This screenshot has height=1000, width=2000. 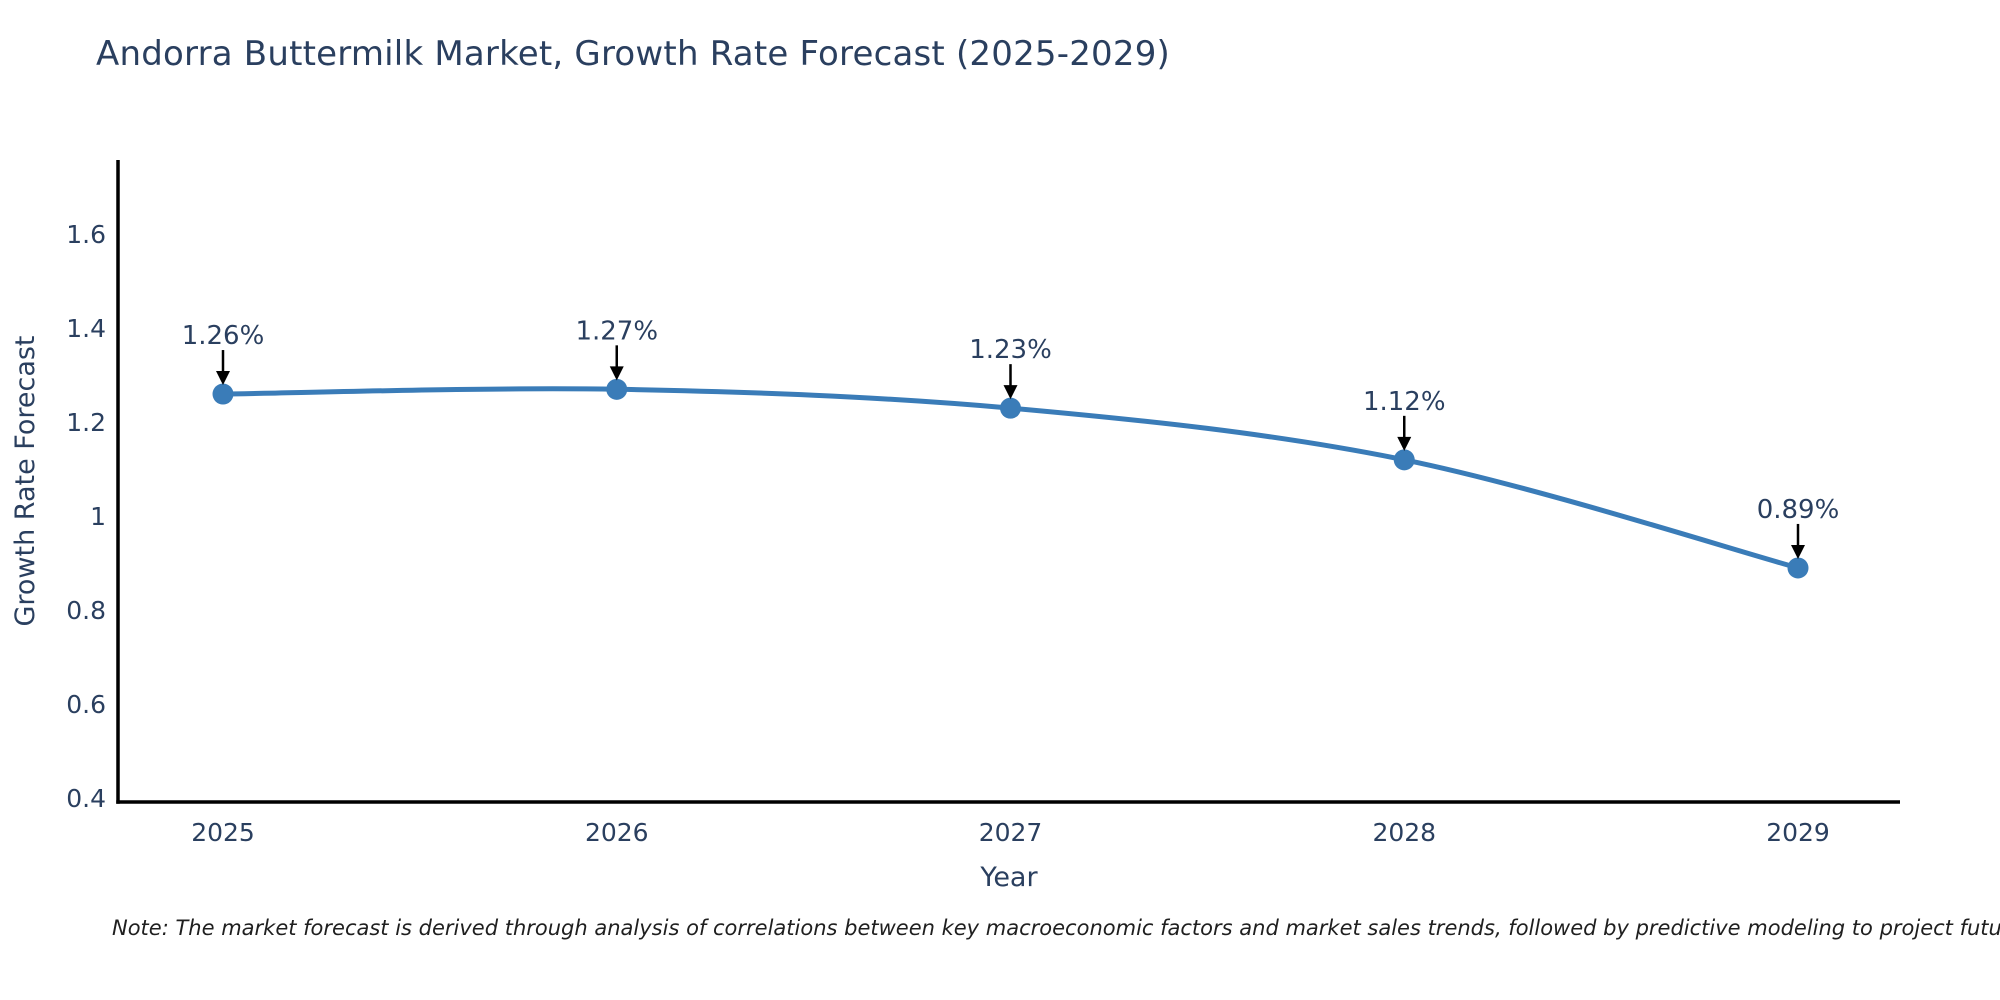 What do you see at coordinates (25, 480) in the screenshot?
I see `y-axis-title: Growth Rate Forecast` at bounding box center [25, 480].